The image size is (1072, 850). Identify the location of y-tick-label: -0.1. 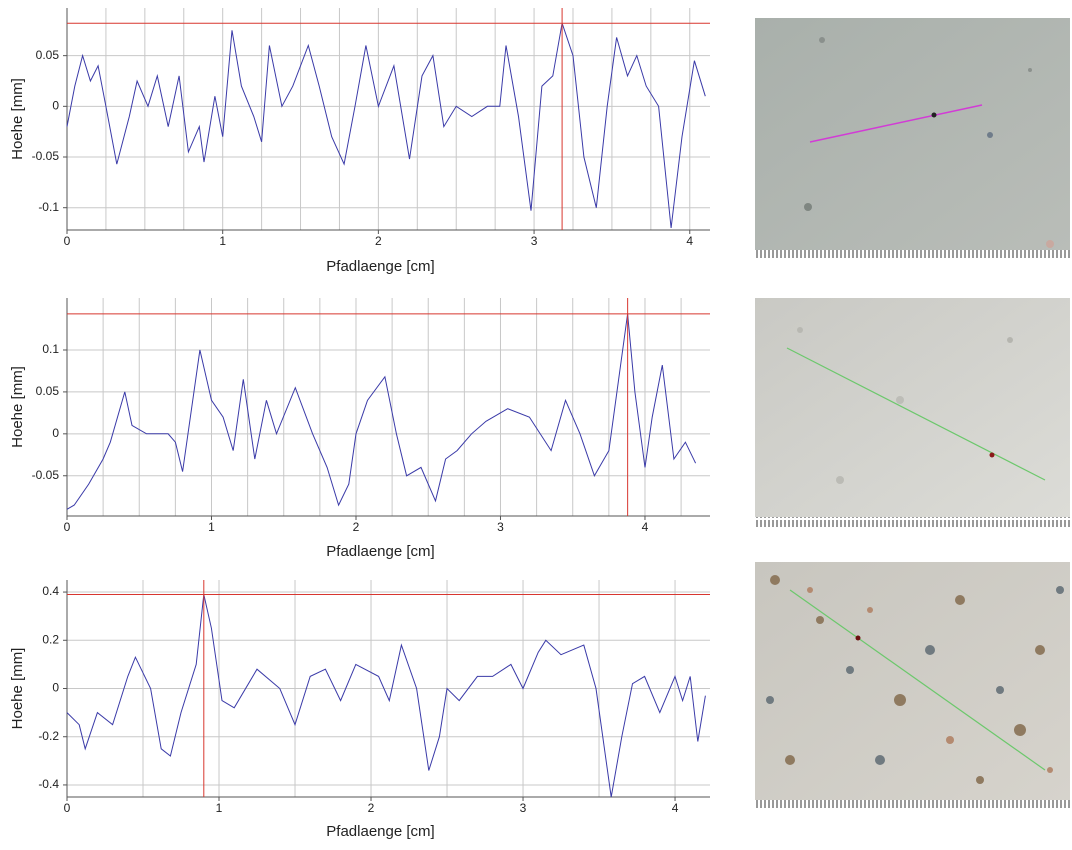
(48, 207).